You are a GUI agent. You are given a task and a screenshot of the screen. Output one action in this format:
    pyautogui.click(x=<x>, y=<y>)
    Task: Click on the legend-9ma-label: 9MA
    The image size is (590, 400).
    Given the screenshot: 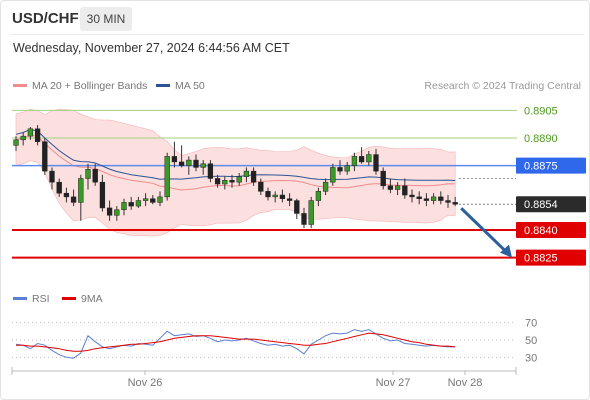 What is the action you would take?
    pyautogui.click(x=92, y=299)
    